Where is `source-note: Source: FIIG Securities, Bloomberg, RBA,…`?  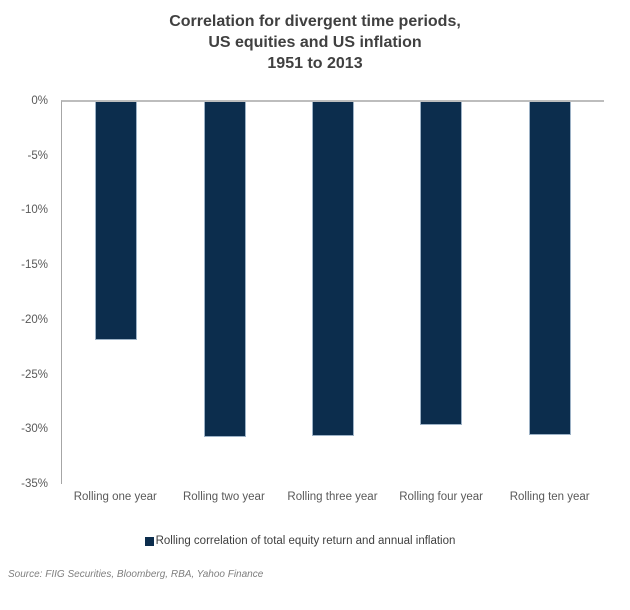
source-note: Source: FIIG Securities, Bloomberg, RBA,… is located at coordinates (136, 574).